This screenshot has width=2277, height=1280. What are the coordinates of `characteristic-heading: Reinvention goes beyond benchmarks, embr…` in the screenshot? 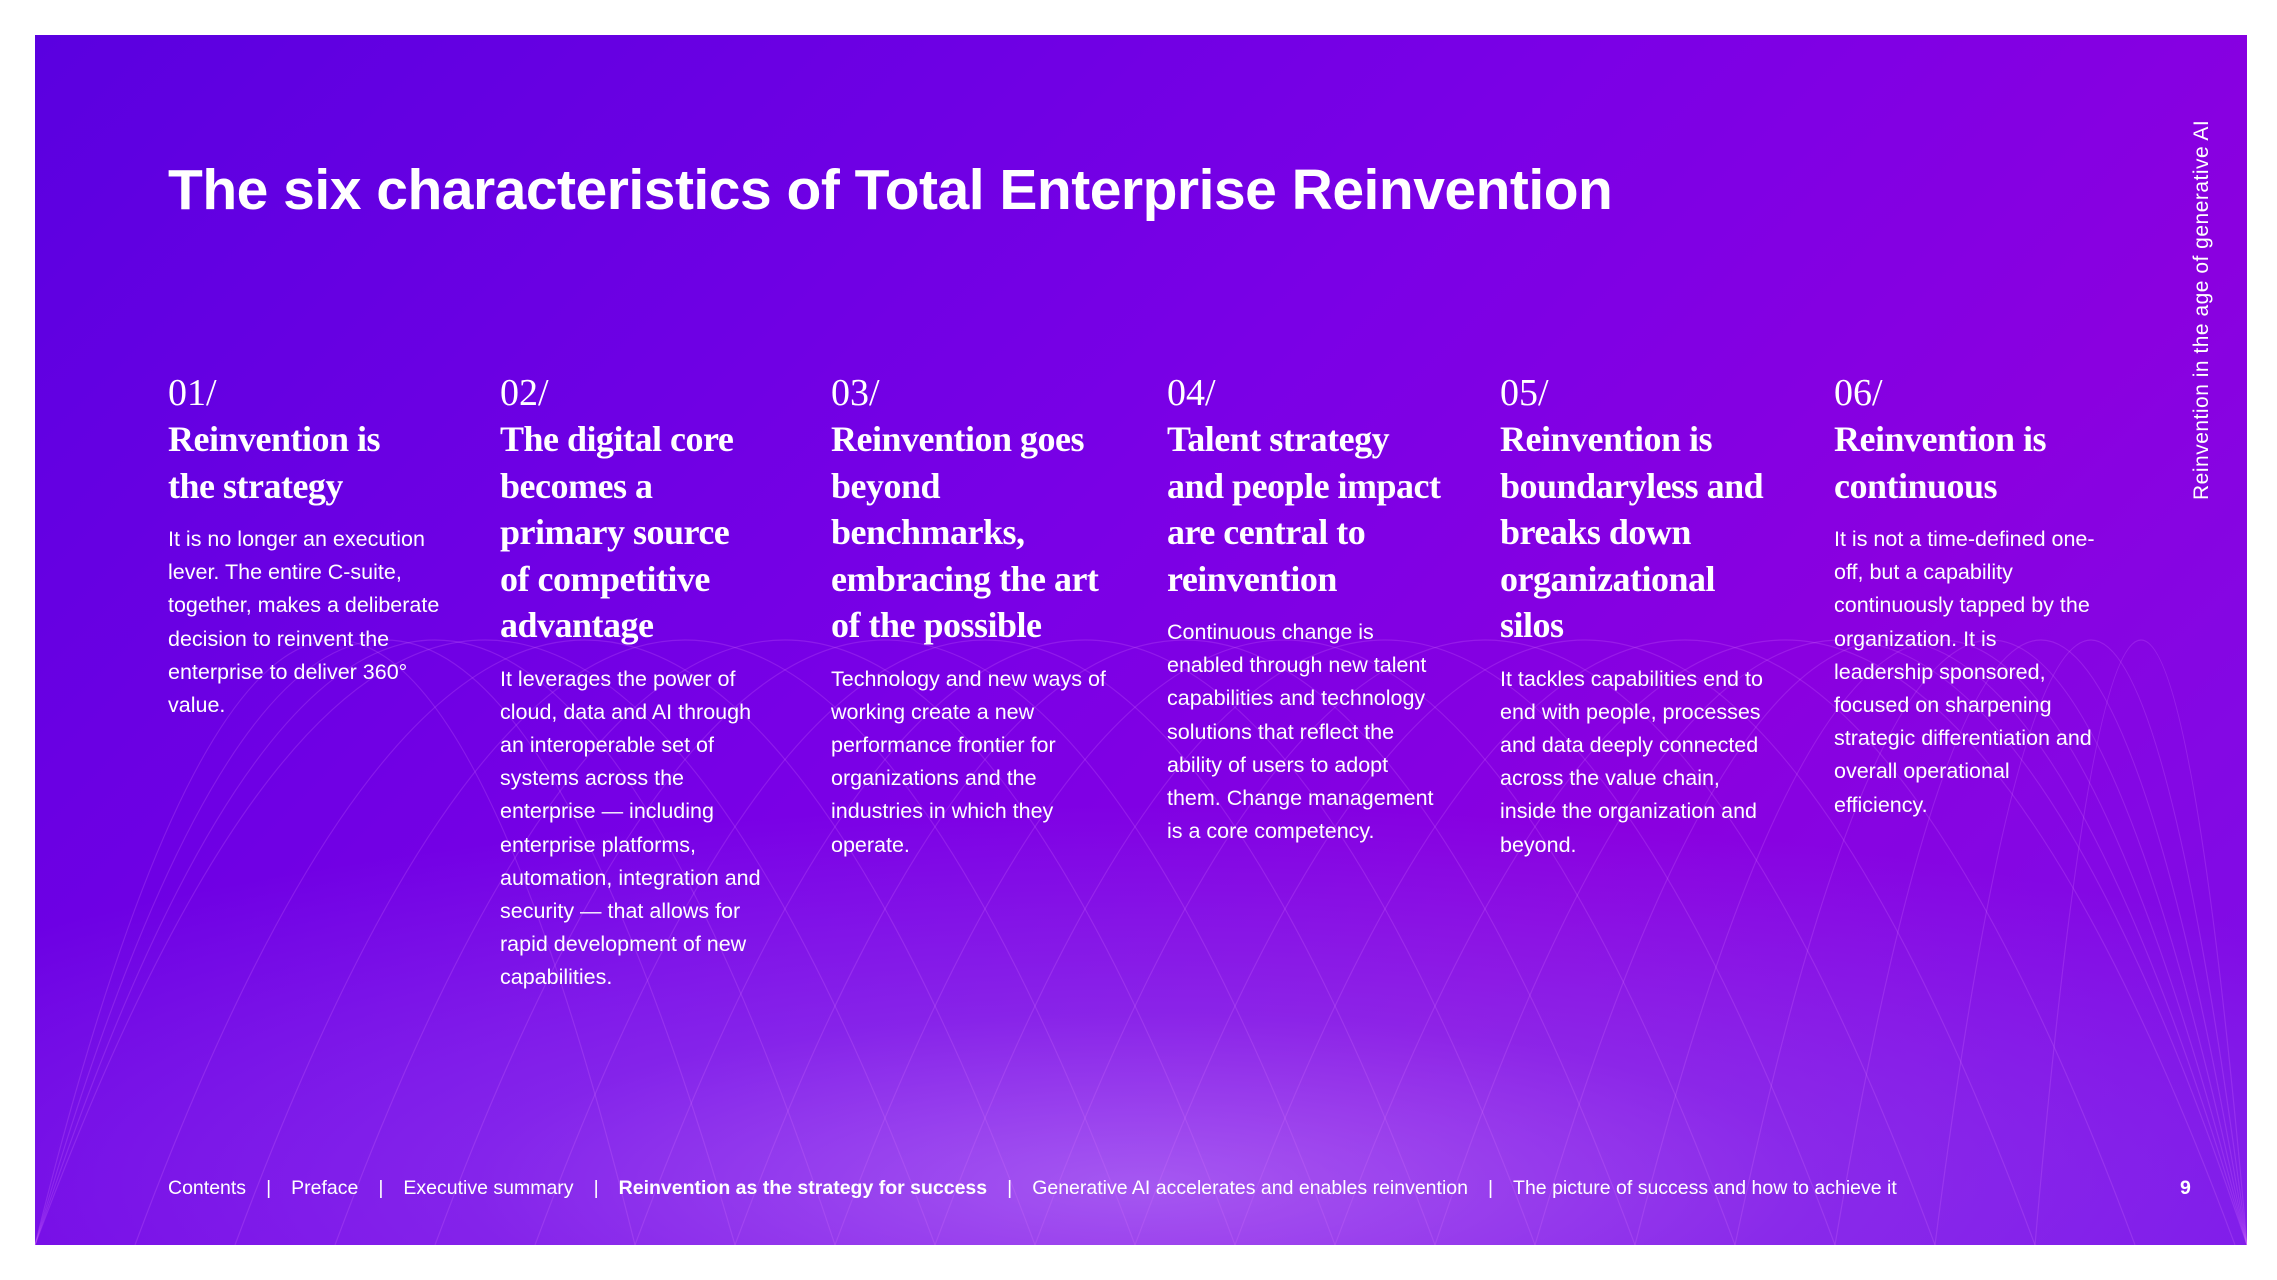 It's located at (965, 532).